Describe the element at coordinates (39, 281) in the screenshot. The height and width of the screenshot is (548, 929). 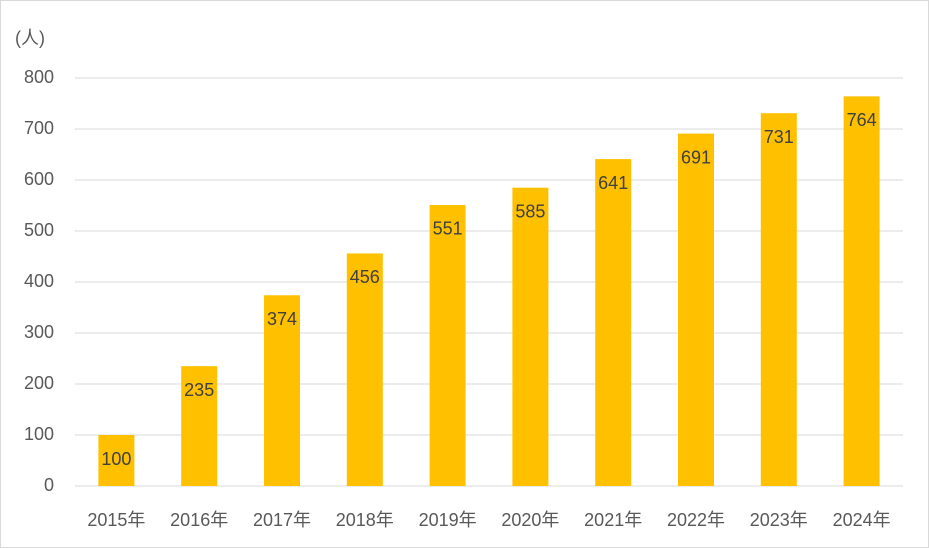
I see `y-tick-label: 400` at that location.